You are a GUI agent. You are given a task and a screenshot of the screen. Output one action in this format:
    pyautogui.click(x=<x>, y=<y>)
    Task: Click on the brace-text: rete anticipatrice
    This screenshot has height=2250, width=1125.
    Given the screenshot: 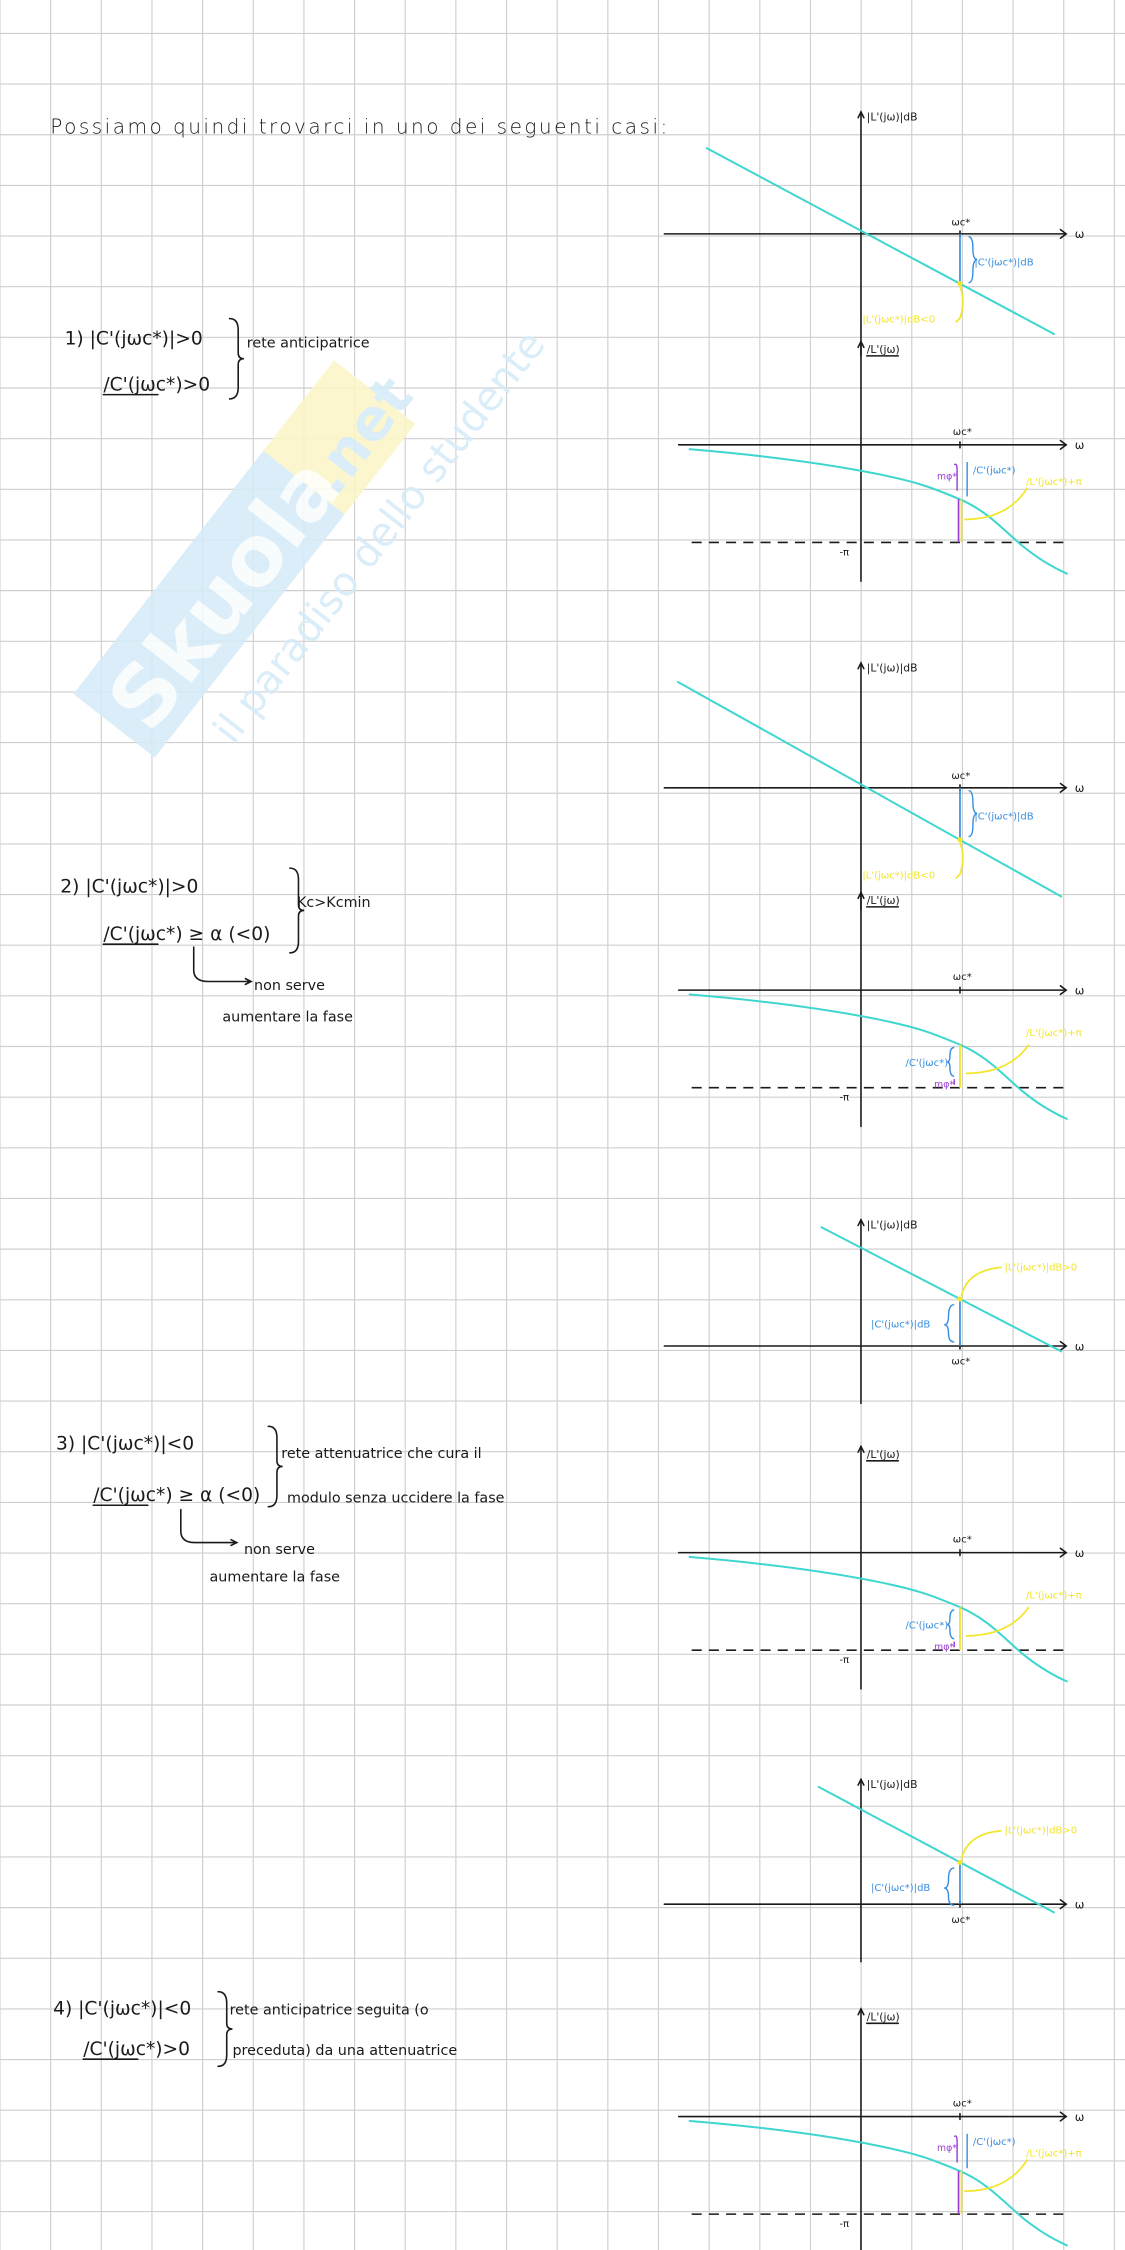 What is the action you would take?
    pyautogui.click(x=308, y=343)
    